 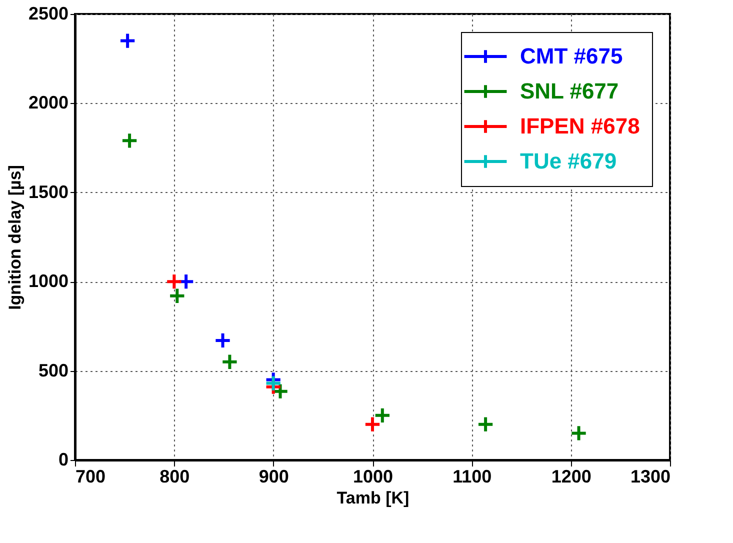 I want to click on y-tick-label: 2000, so click(x=48, y=102).